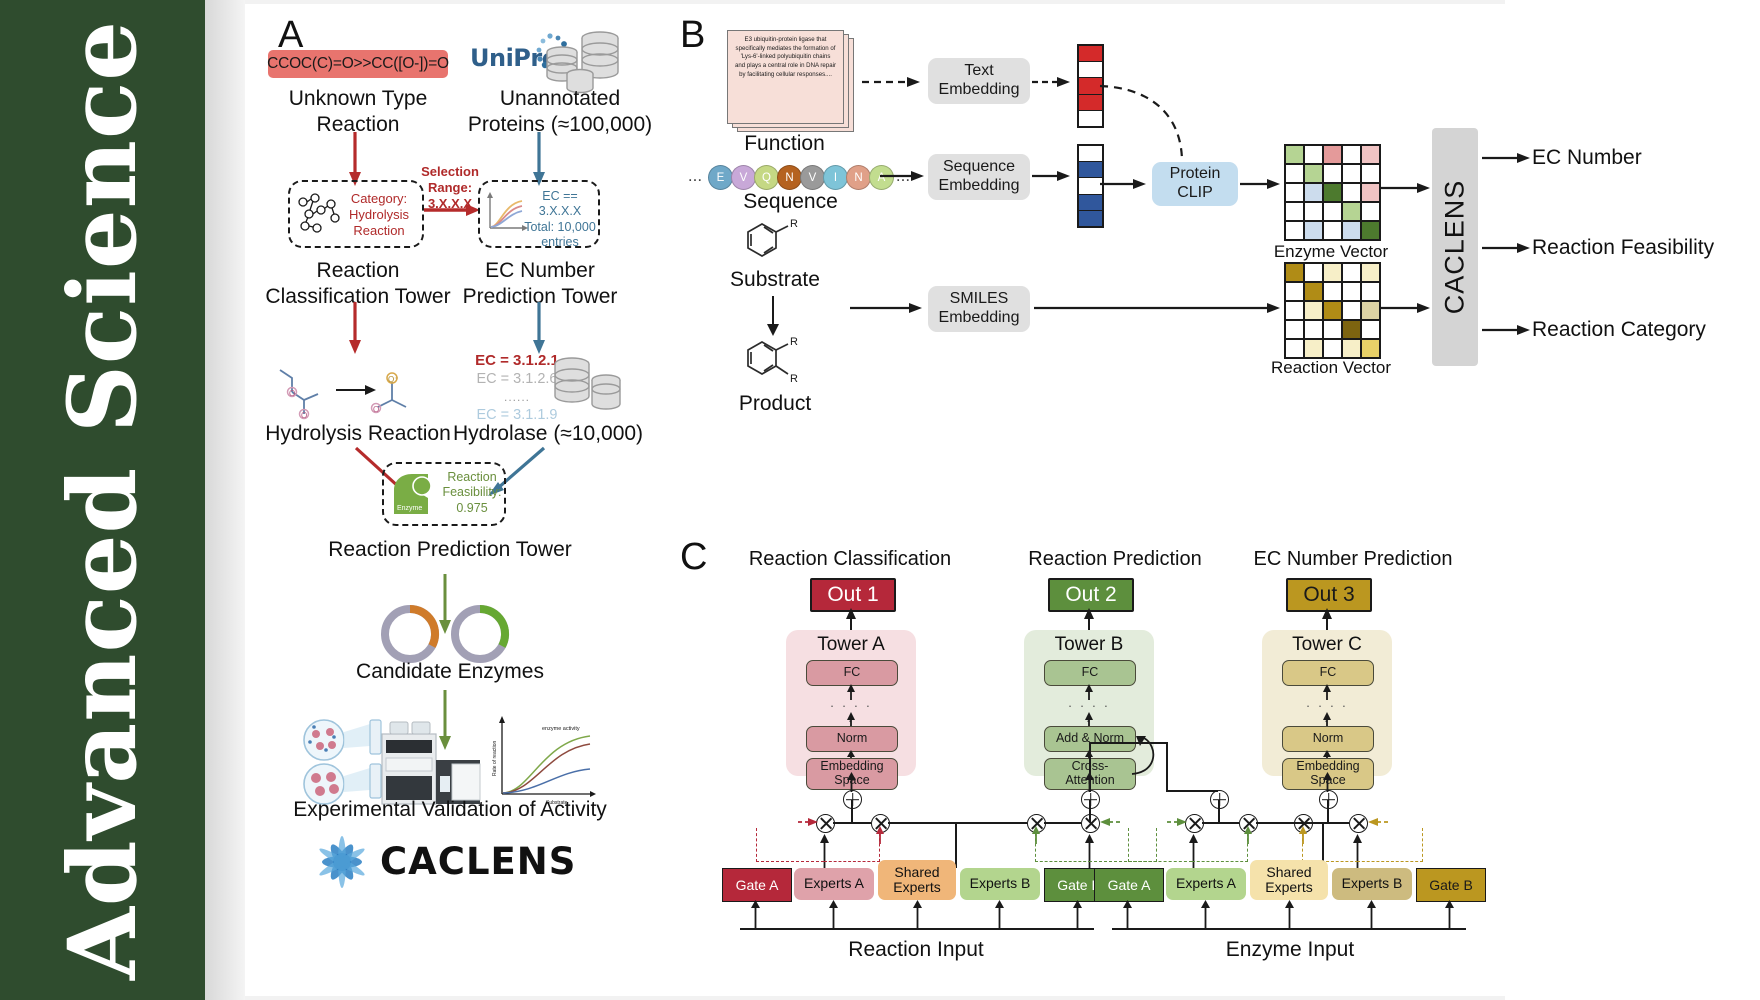  Describe the element at coordinates (720, 177) in the screenshot. I see `residue-0: E` at that location.